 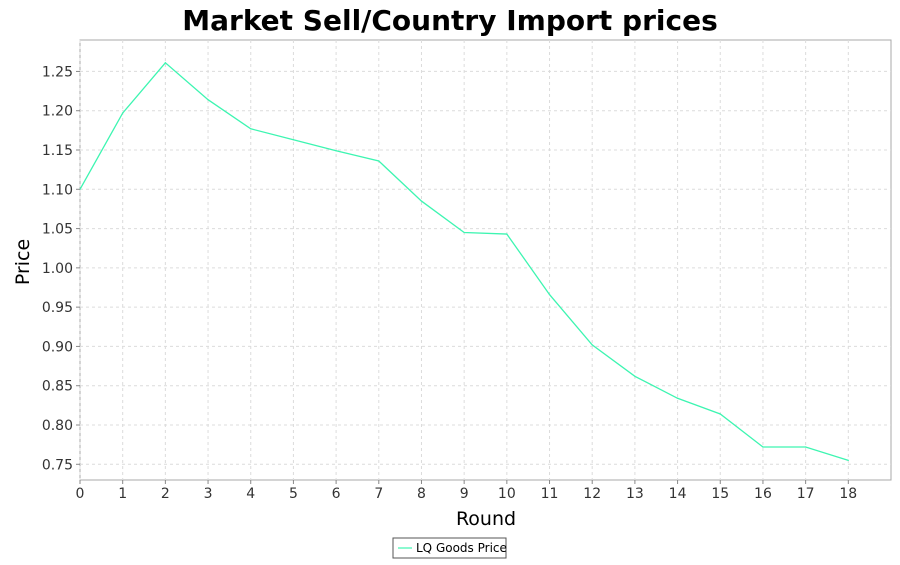 I want to click on x-tick-label: 11, so click(x=550, y=494).